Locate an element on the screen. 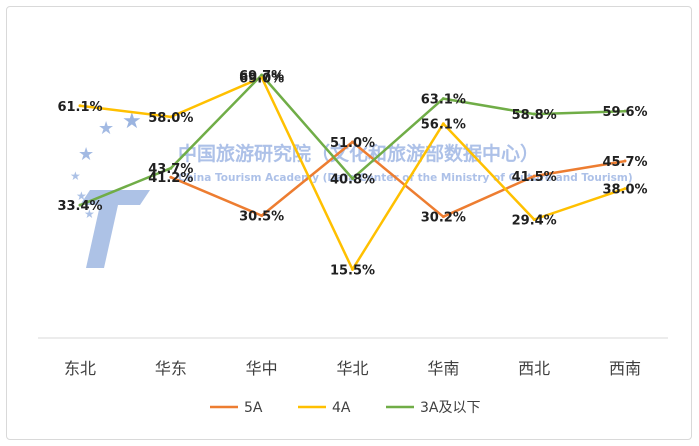 The width and height of the screenshot is (699, 446). data-label: 33.4% is located at coordinates (79, 206).